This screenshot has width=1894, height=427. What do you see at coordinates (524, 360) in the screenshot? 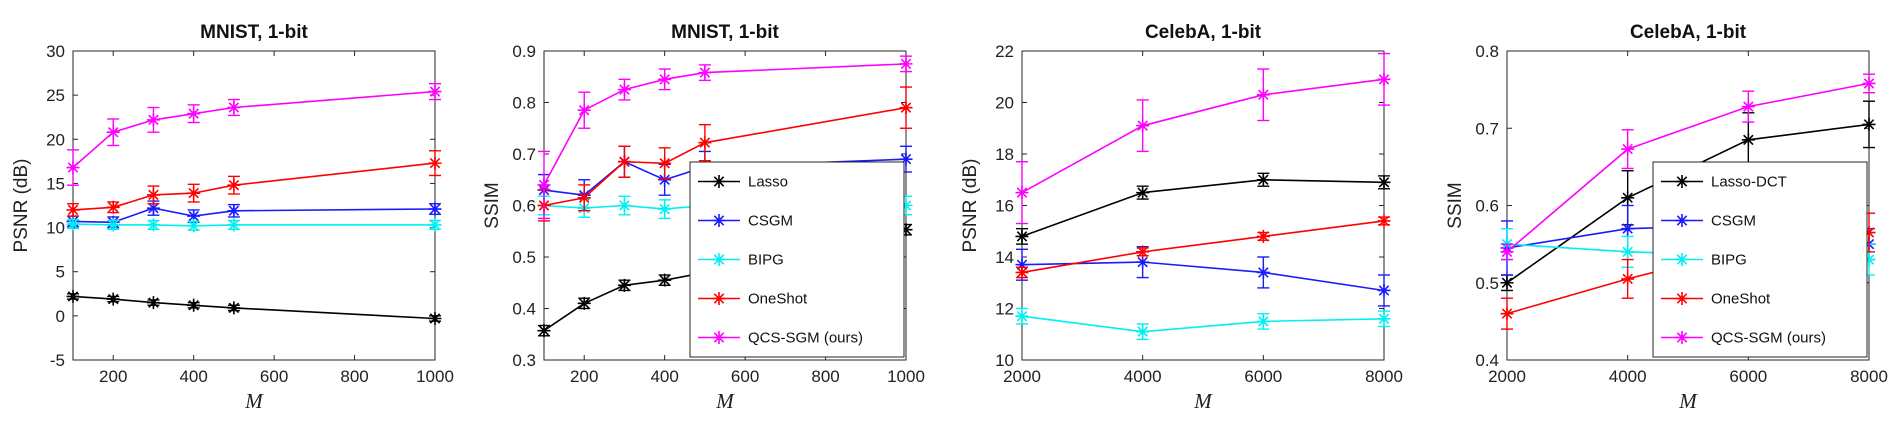
I see `y-tick-label: 0.3` at bounding box center [524, 360].